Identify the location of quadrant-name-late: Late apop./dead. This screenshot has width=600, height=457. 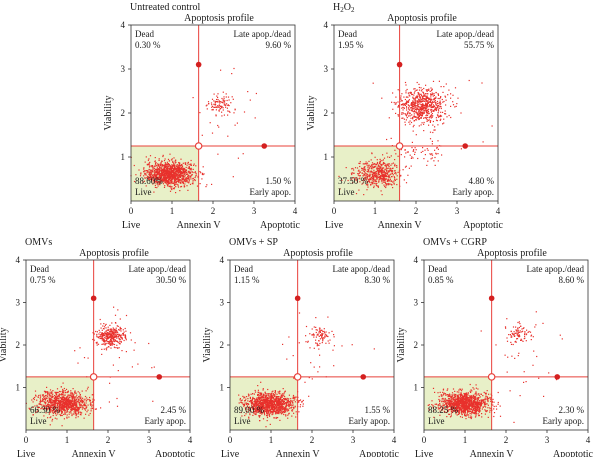
(466, 34).